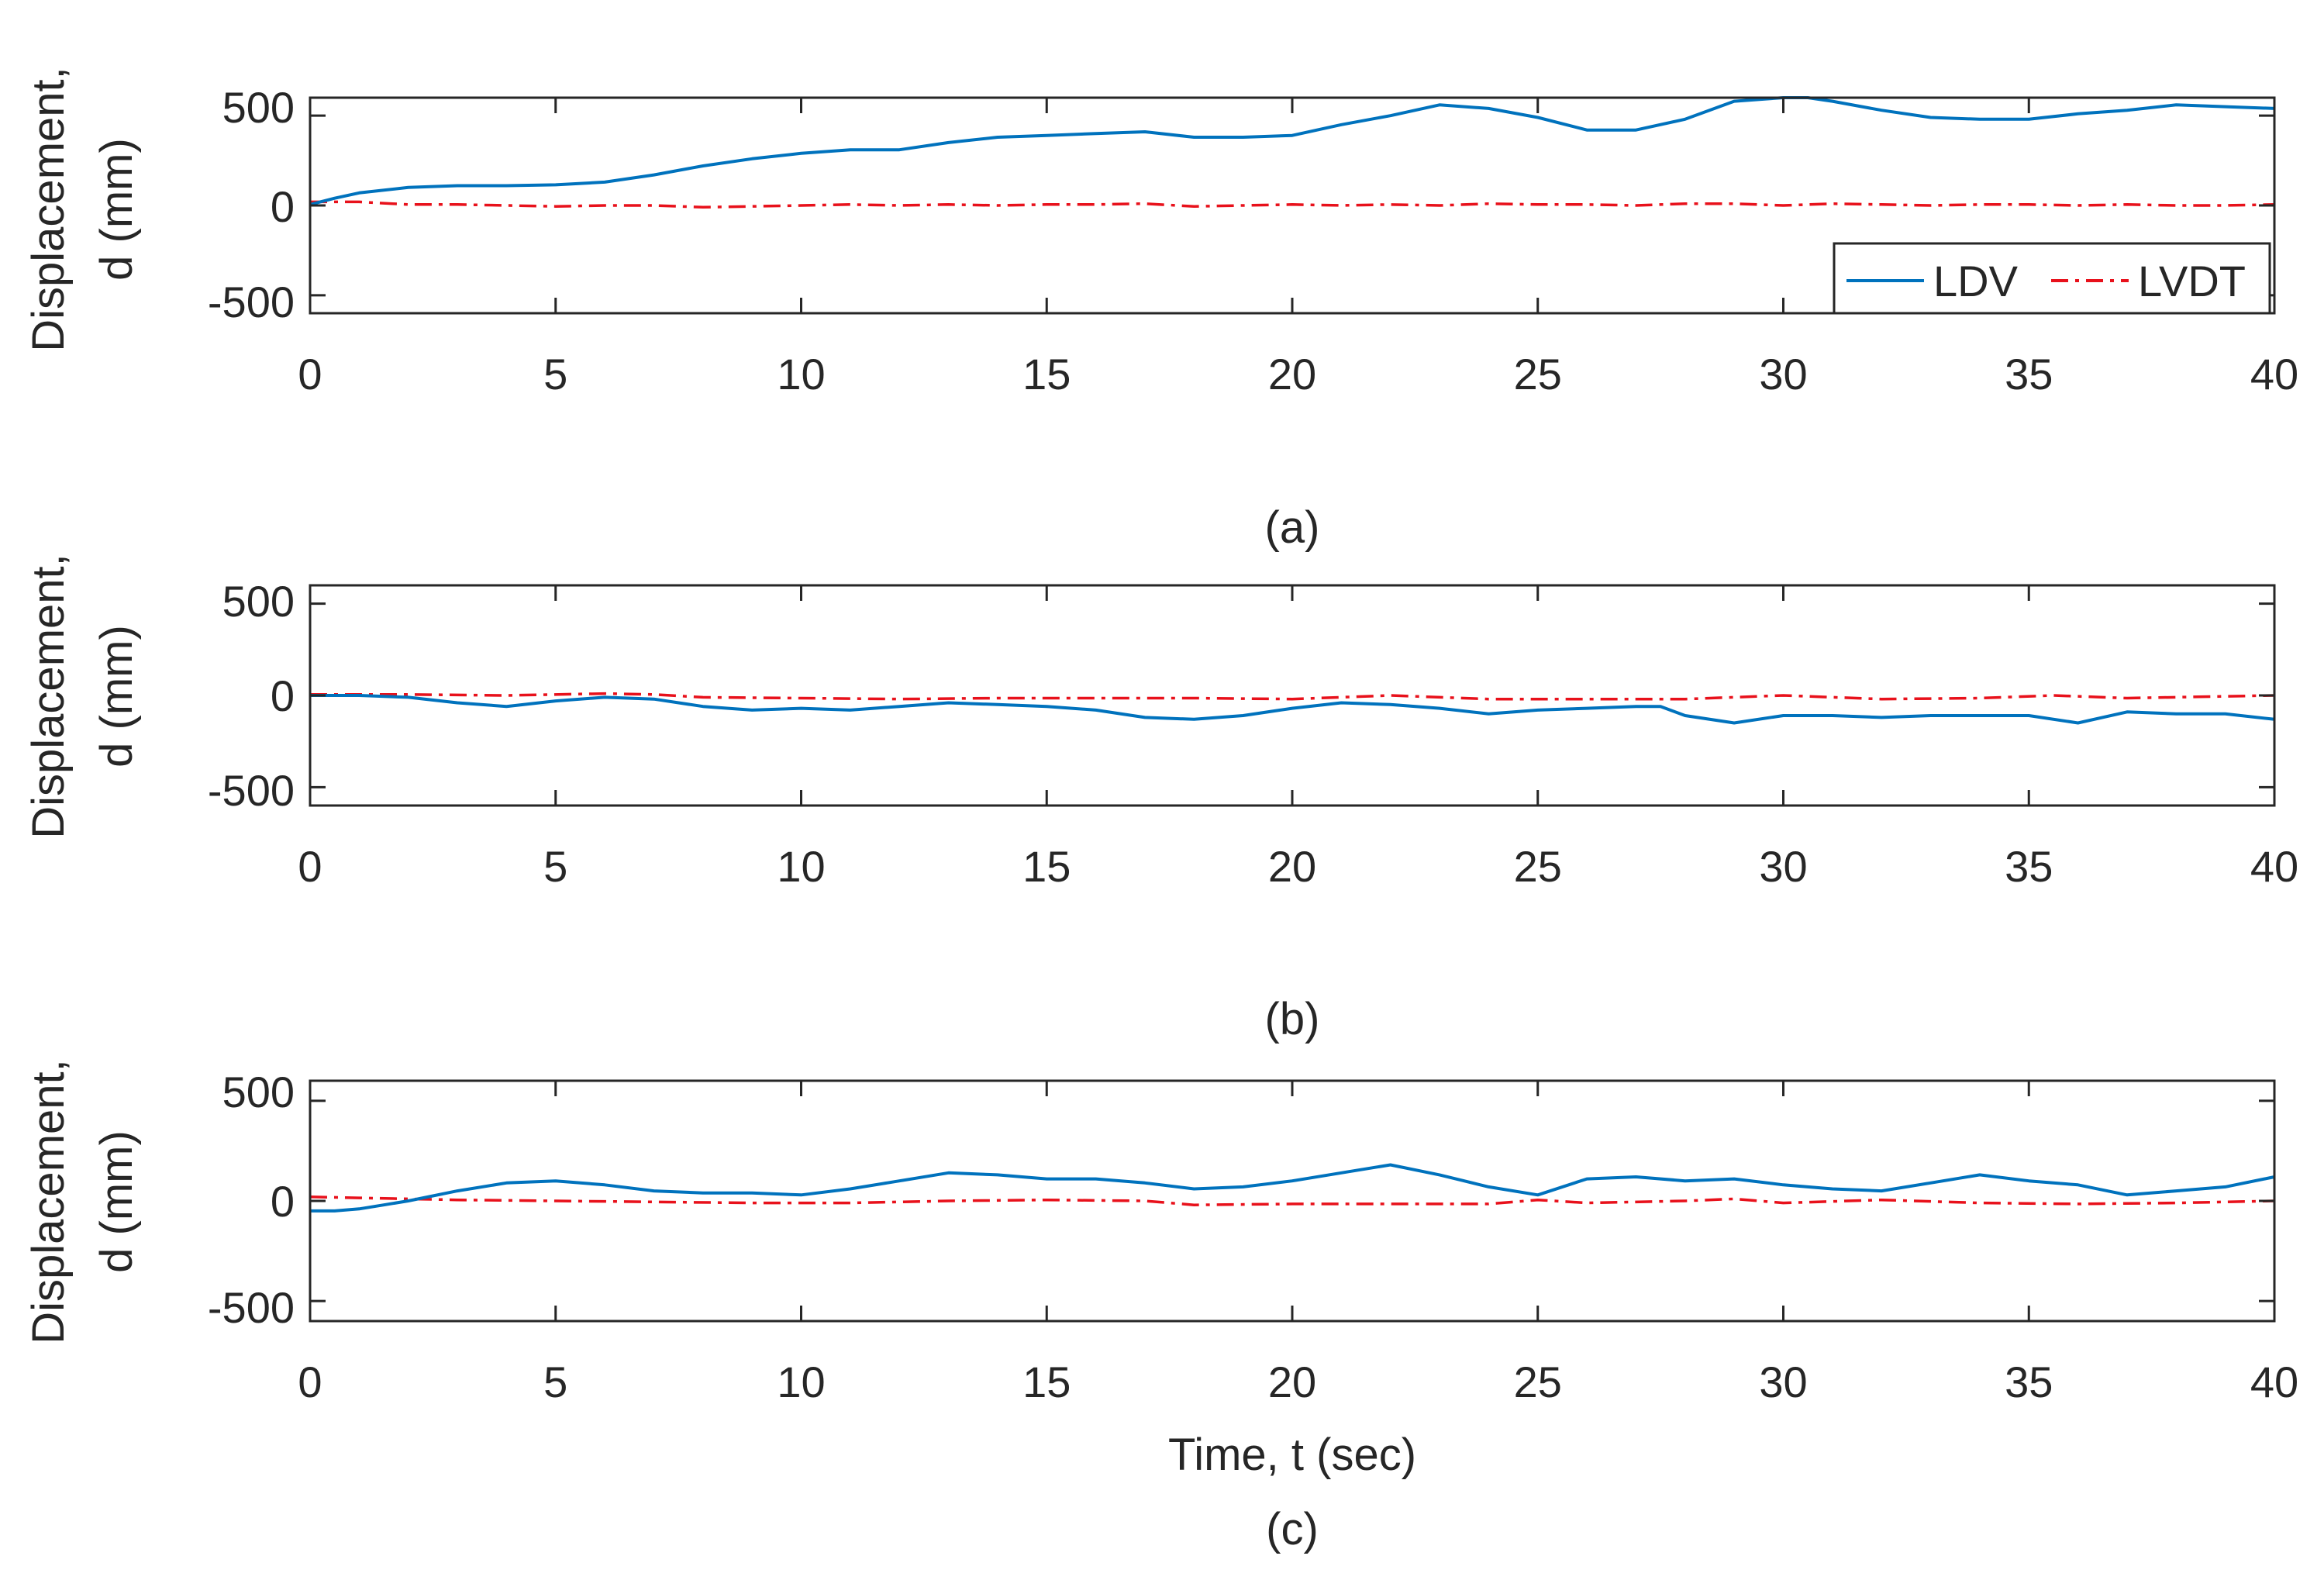 The image size is (2324, 1587). Describe the element at coordinates (1292, 1455) in the screenshot. I see `x-axis-label: Time, t (sec)` at that location.